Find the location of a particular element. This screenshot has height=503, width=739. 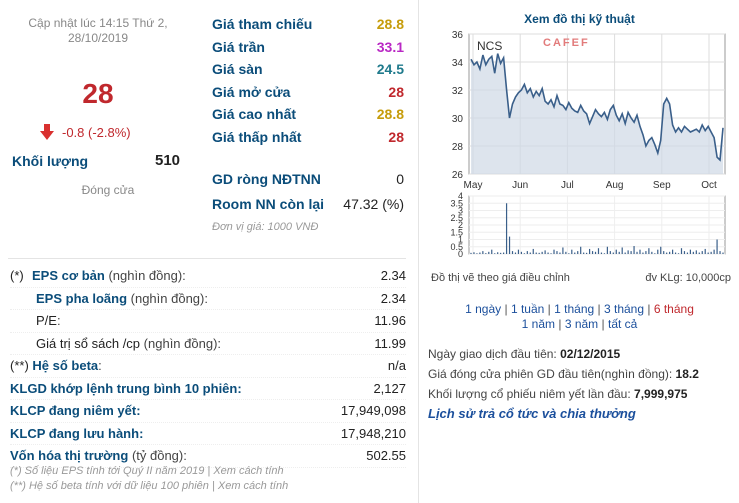

volume-tick-label: 3 is located at coordinates (460, 211).